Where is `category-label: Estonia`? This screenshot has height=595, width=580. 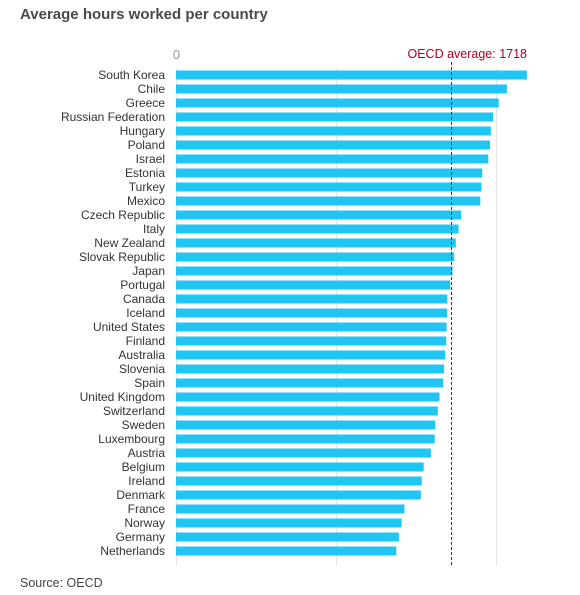
category-label: Estonia is located at coordinates (145, 173).